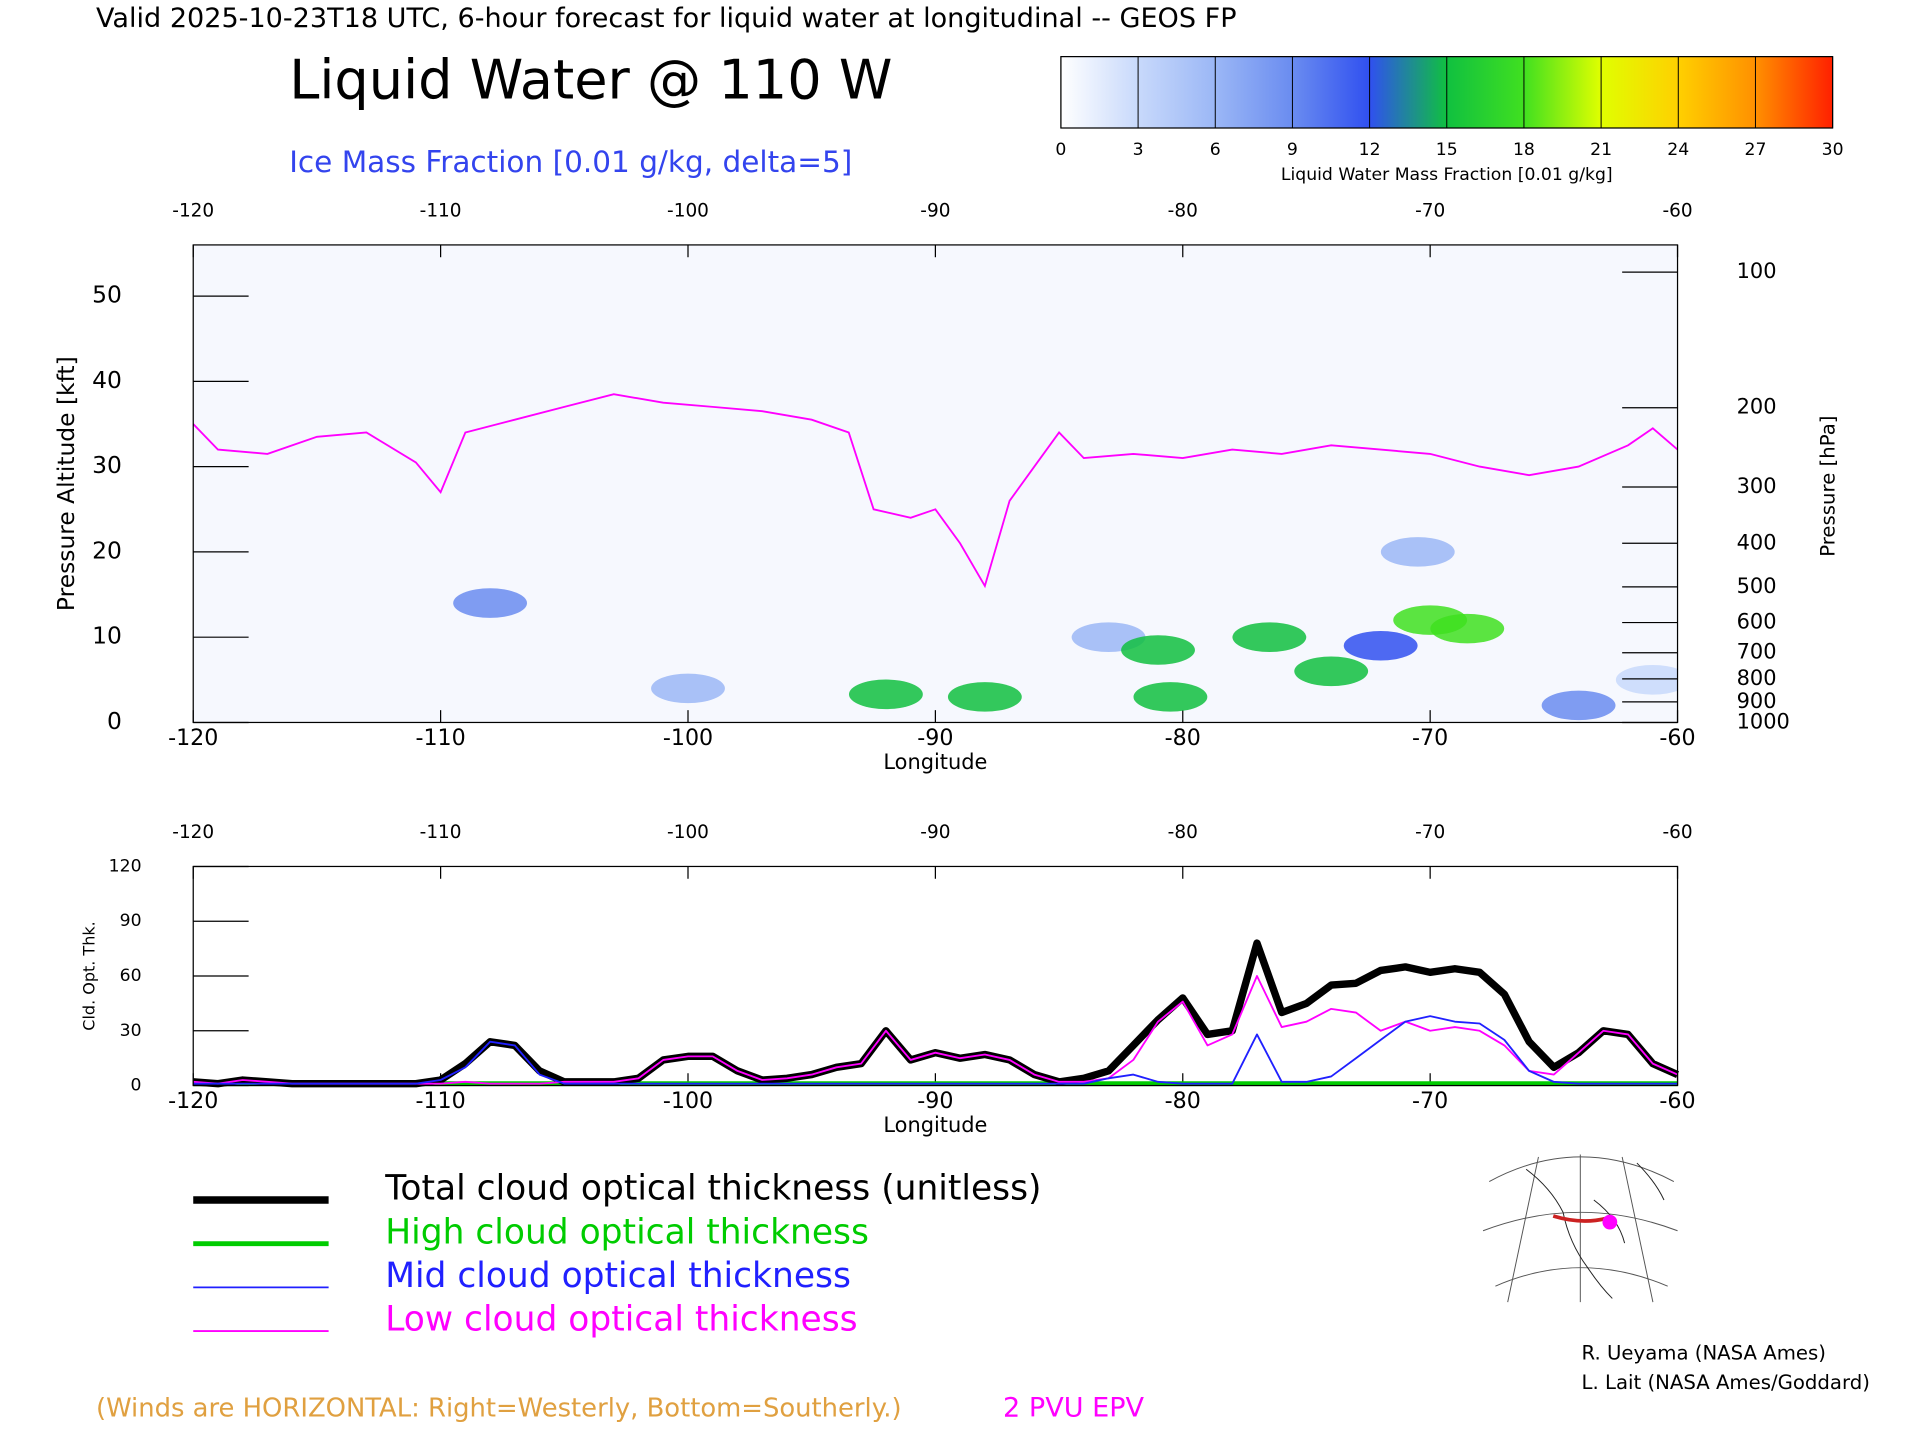 This screenshot has width=1920, height=1440. I want to click on y2-tick-label: 200, so click(1757, 407).